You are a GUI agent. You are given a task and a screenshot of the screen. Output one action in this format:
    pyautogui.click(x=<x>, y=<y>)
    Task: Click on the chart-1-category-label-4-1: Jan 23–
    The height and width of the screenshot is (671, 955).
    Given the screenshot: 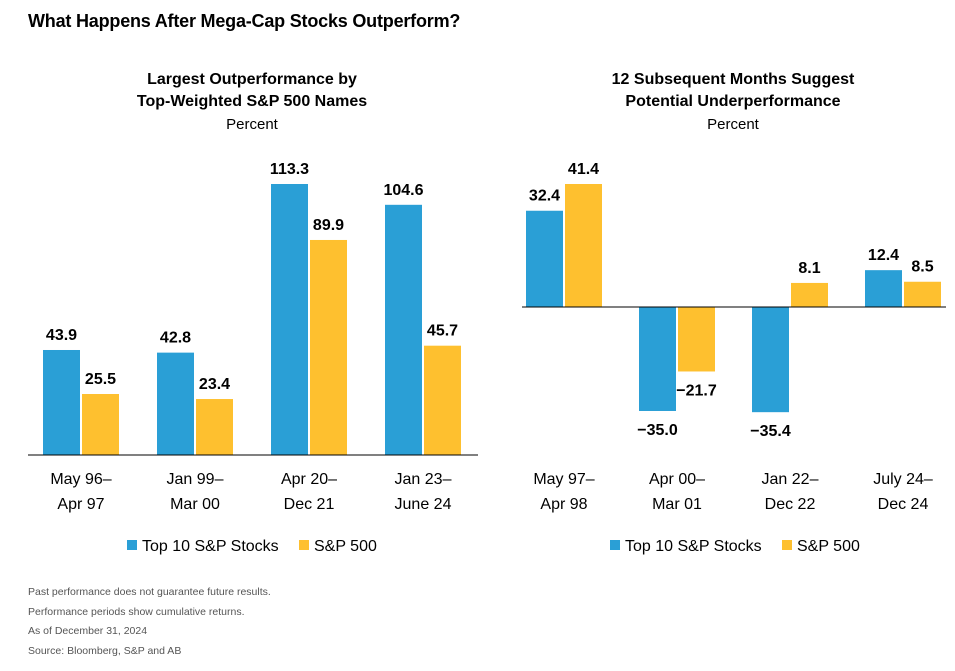 What is the action you would take?
    pyautogui.click(x=423, y=479)
    